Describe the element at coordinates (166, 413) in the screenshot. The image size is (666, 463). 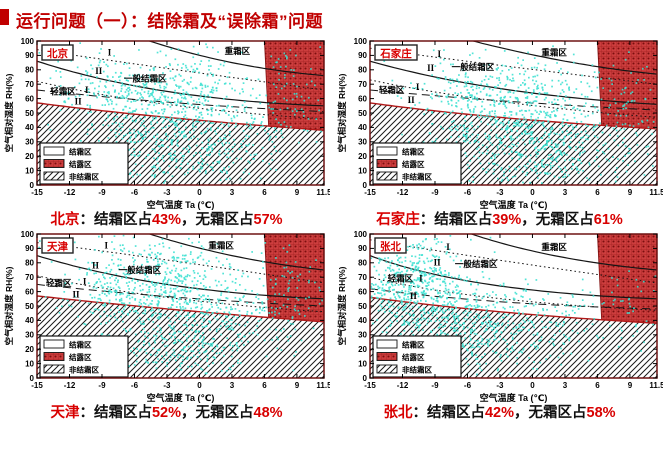
I see `caption-frost-pct: 52%` at that location.